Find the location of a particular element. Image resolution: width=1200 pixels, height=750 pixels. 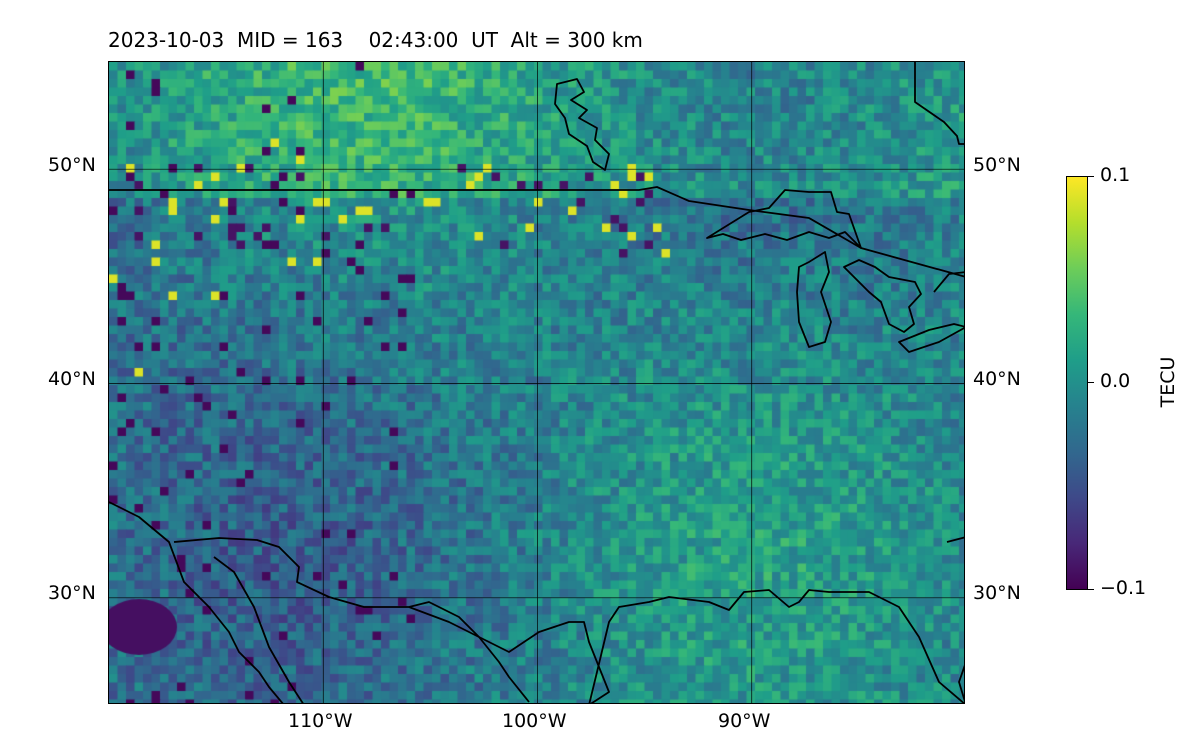

colorbar-tick-min is located at coordinates (1091, 590).